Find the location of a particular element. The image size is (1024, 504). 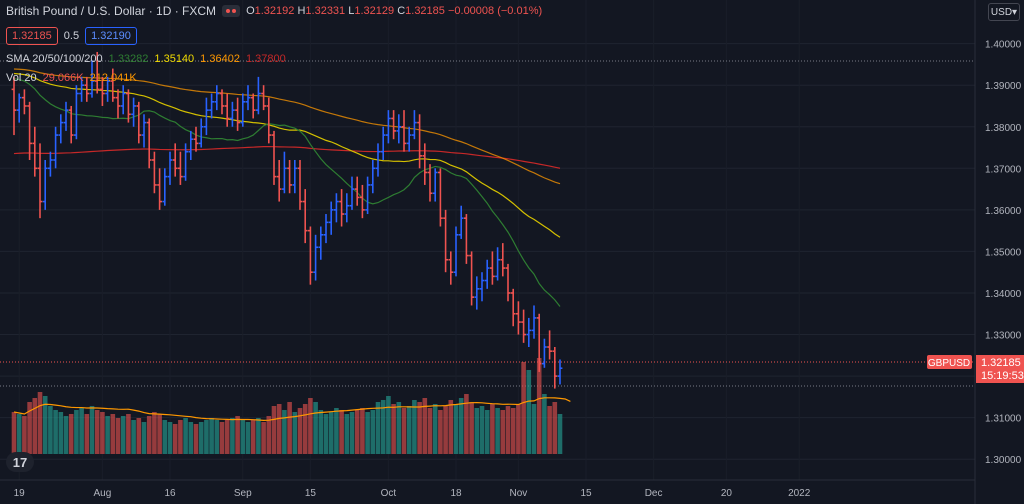

chevron-down-icon: ▾ is located at coordinates (1015, 12).